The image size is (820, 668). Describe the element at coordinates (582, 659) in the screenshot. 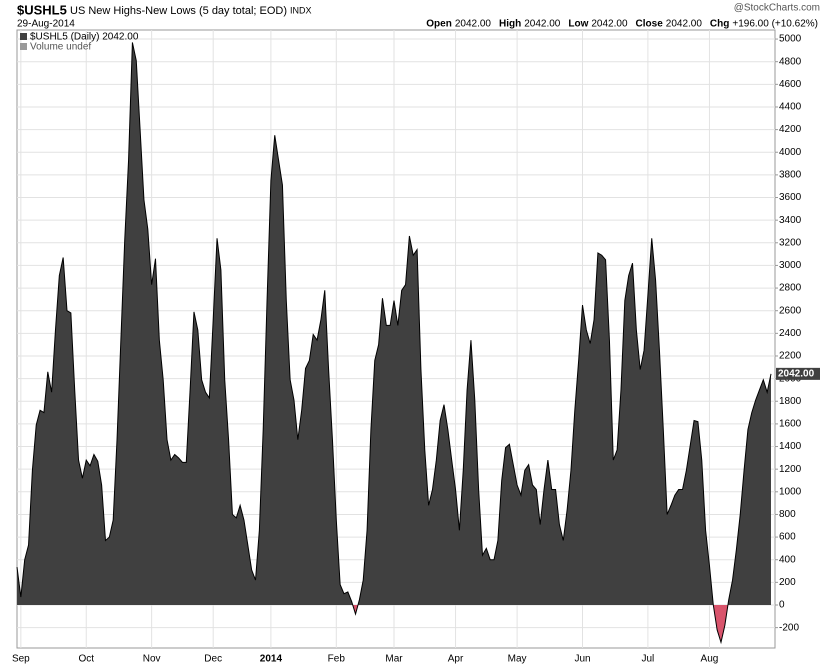

I see `x-tick-label: Jun` at that location.